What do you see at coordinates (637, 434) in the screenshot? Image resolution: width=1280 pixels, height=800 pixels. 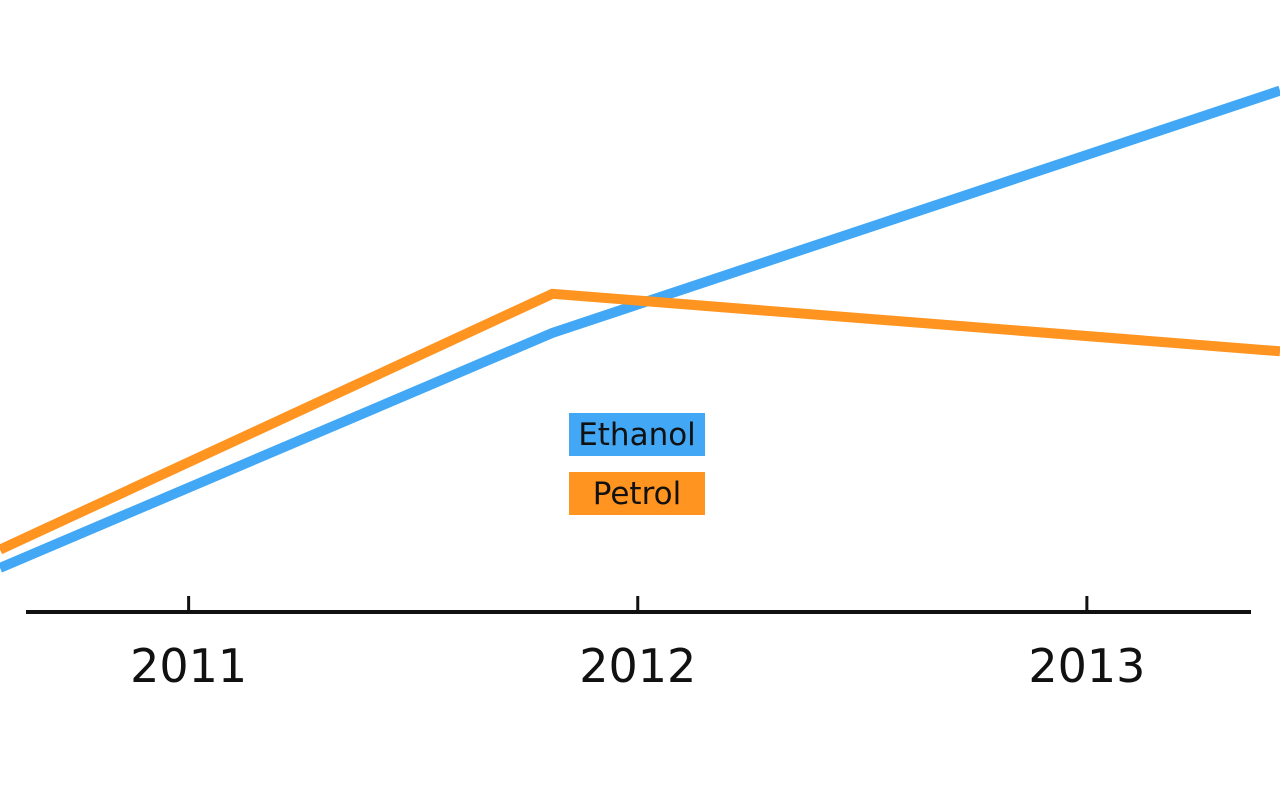 I see `legend-item-ethanol: Ethanol` at bounding box center [637, 434].